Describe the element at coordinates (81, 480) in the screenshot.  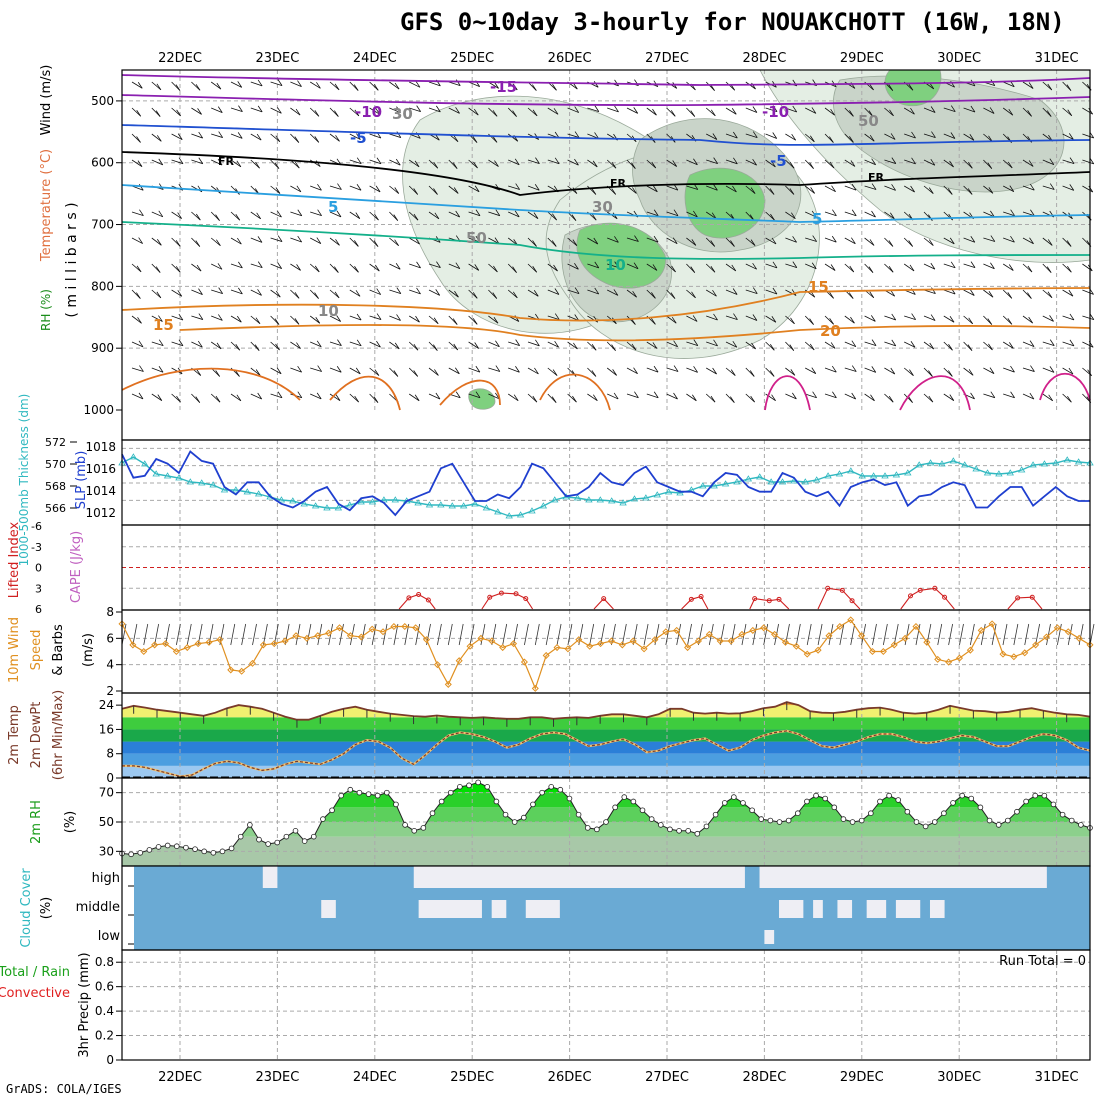
I see `ylabel-slp: SLP (mb)` at that location.